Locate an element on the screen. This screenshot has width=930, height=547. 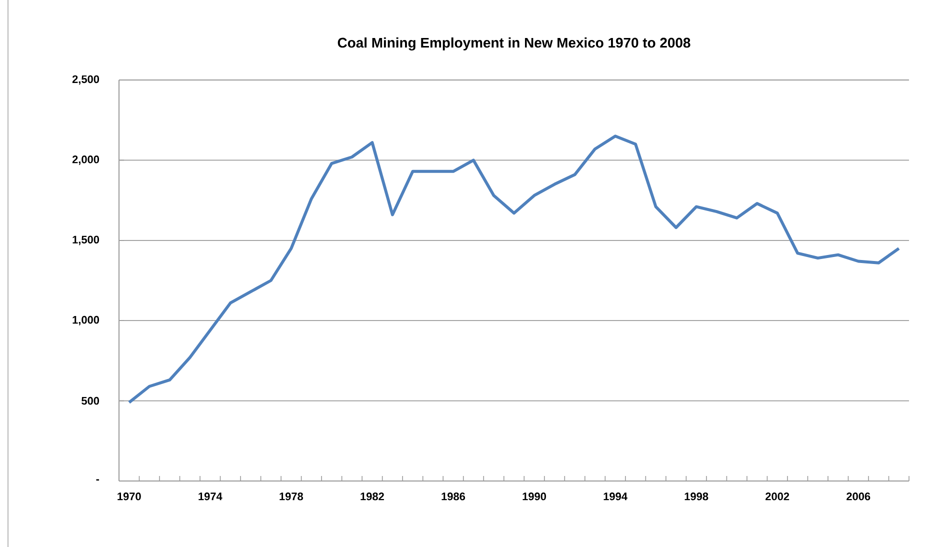
x-tick-label: 1994 is located at coordinates (616, 496).